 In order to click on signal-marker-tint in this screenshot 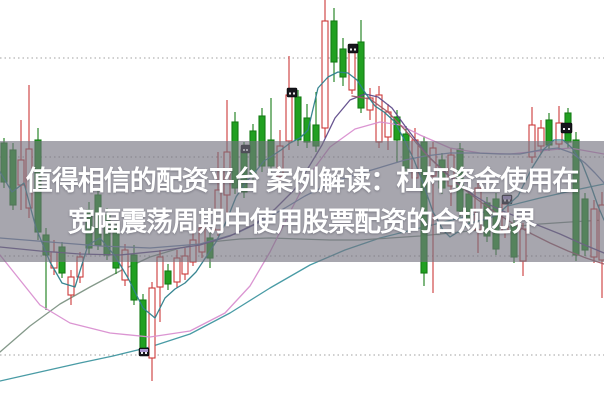, I will do `click(144, 350)`.